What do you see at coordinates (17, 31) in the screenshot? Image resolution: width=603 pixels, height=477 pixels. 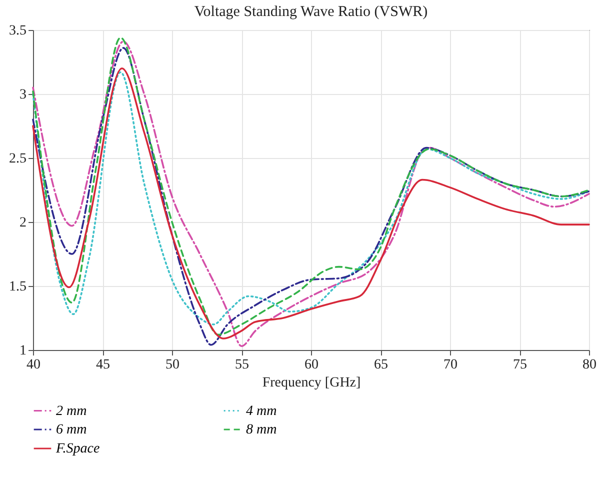 I see `y-tick-label: 3.5` at bounding box center [17, 31].